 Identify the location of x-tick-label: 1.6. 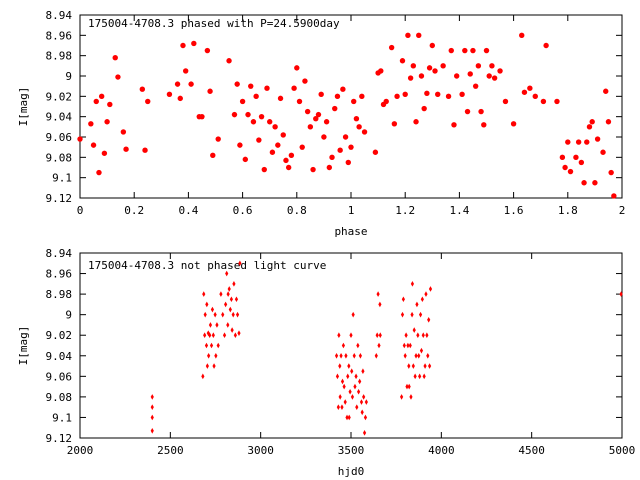
(514, 210).